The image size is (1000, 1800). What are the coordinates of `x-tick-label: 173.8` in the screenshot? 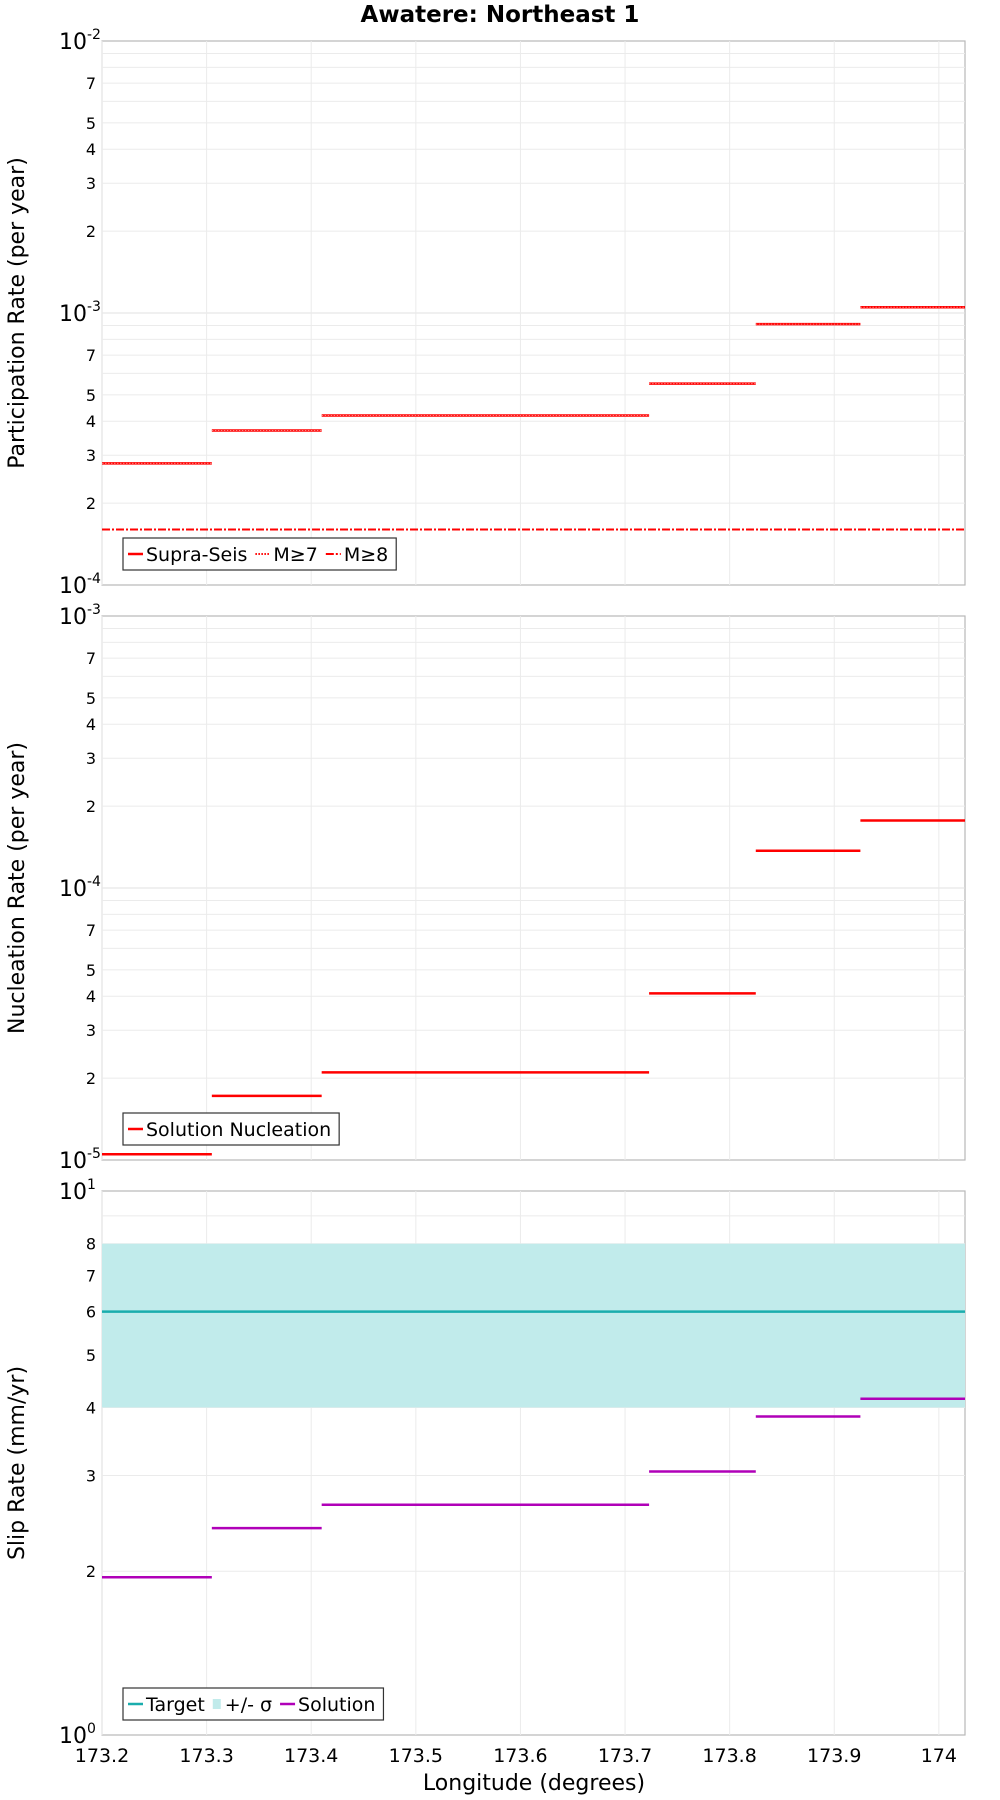 It's located at (729, 1756).